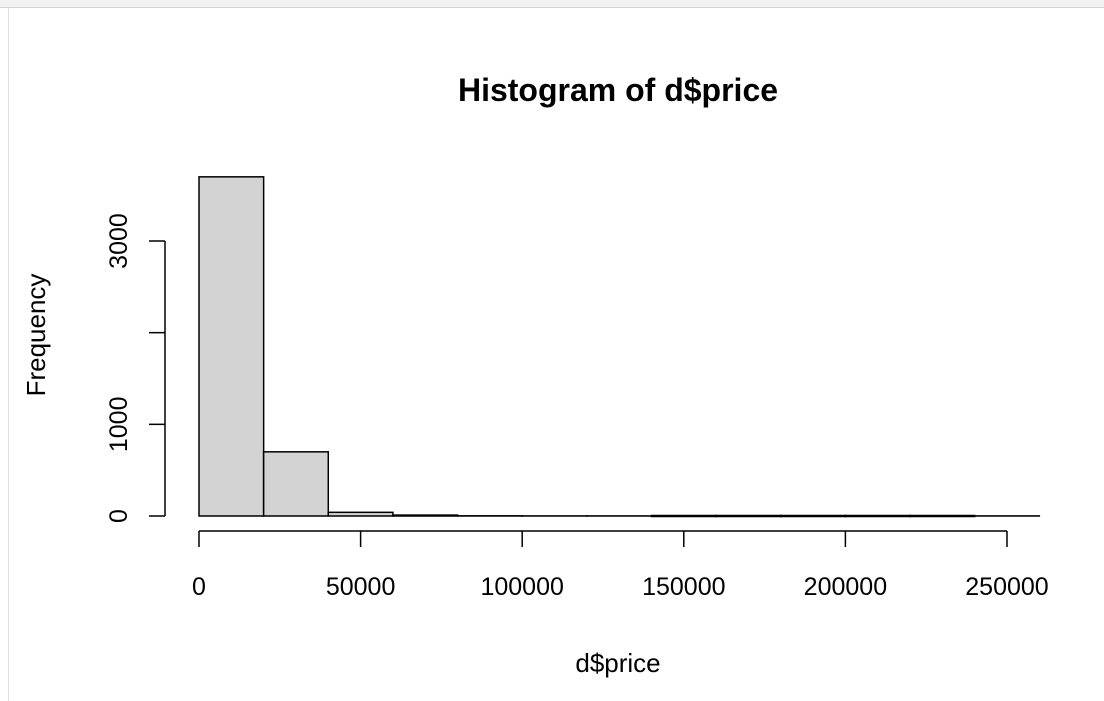 This screenshot has width=1104, height=701. I want to click on y-tick-label: 1000, so click(119, 425).